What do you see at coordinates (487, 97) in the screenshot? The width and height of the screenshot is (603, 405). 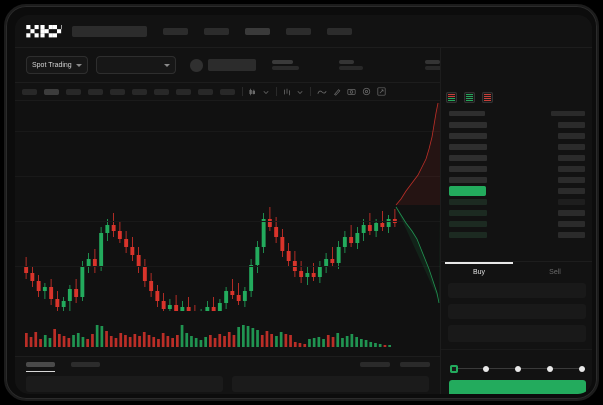 I see `orderbook-asks-icon` at bounding box center [487, 97].